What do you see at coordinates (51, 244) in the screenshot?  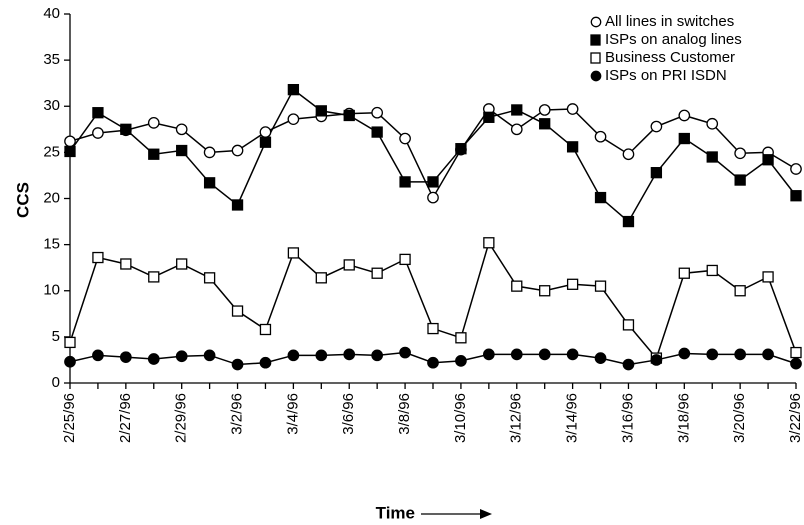 I see `y-tick-label: 15` at bounding box center [51, 244].